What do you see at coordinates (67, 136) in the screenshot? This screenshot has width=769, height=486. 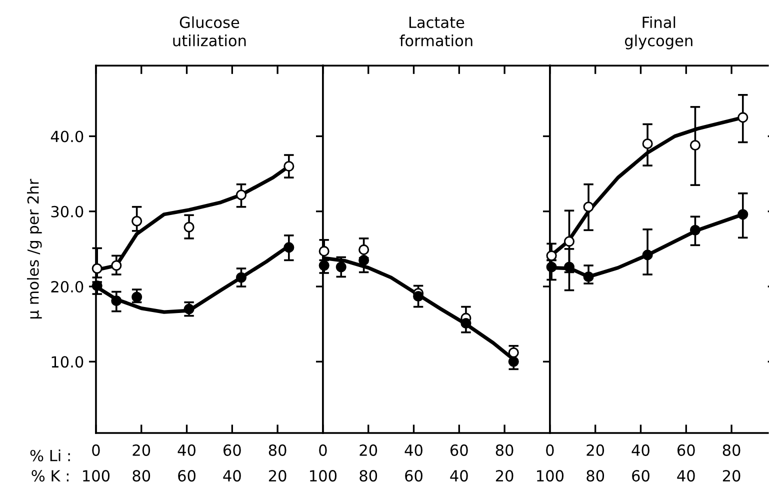 I see `y-tick-label: 40.0` at bounding box center [67, 136].